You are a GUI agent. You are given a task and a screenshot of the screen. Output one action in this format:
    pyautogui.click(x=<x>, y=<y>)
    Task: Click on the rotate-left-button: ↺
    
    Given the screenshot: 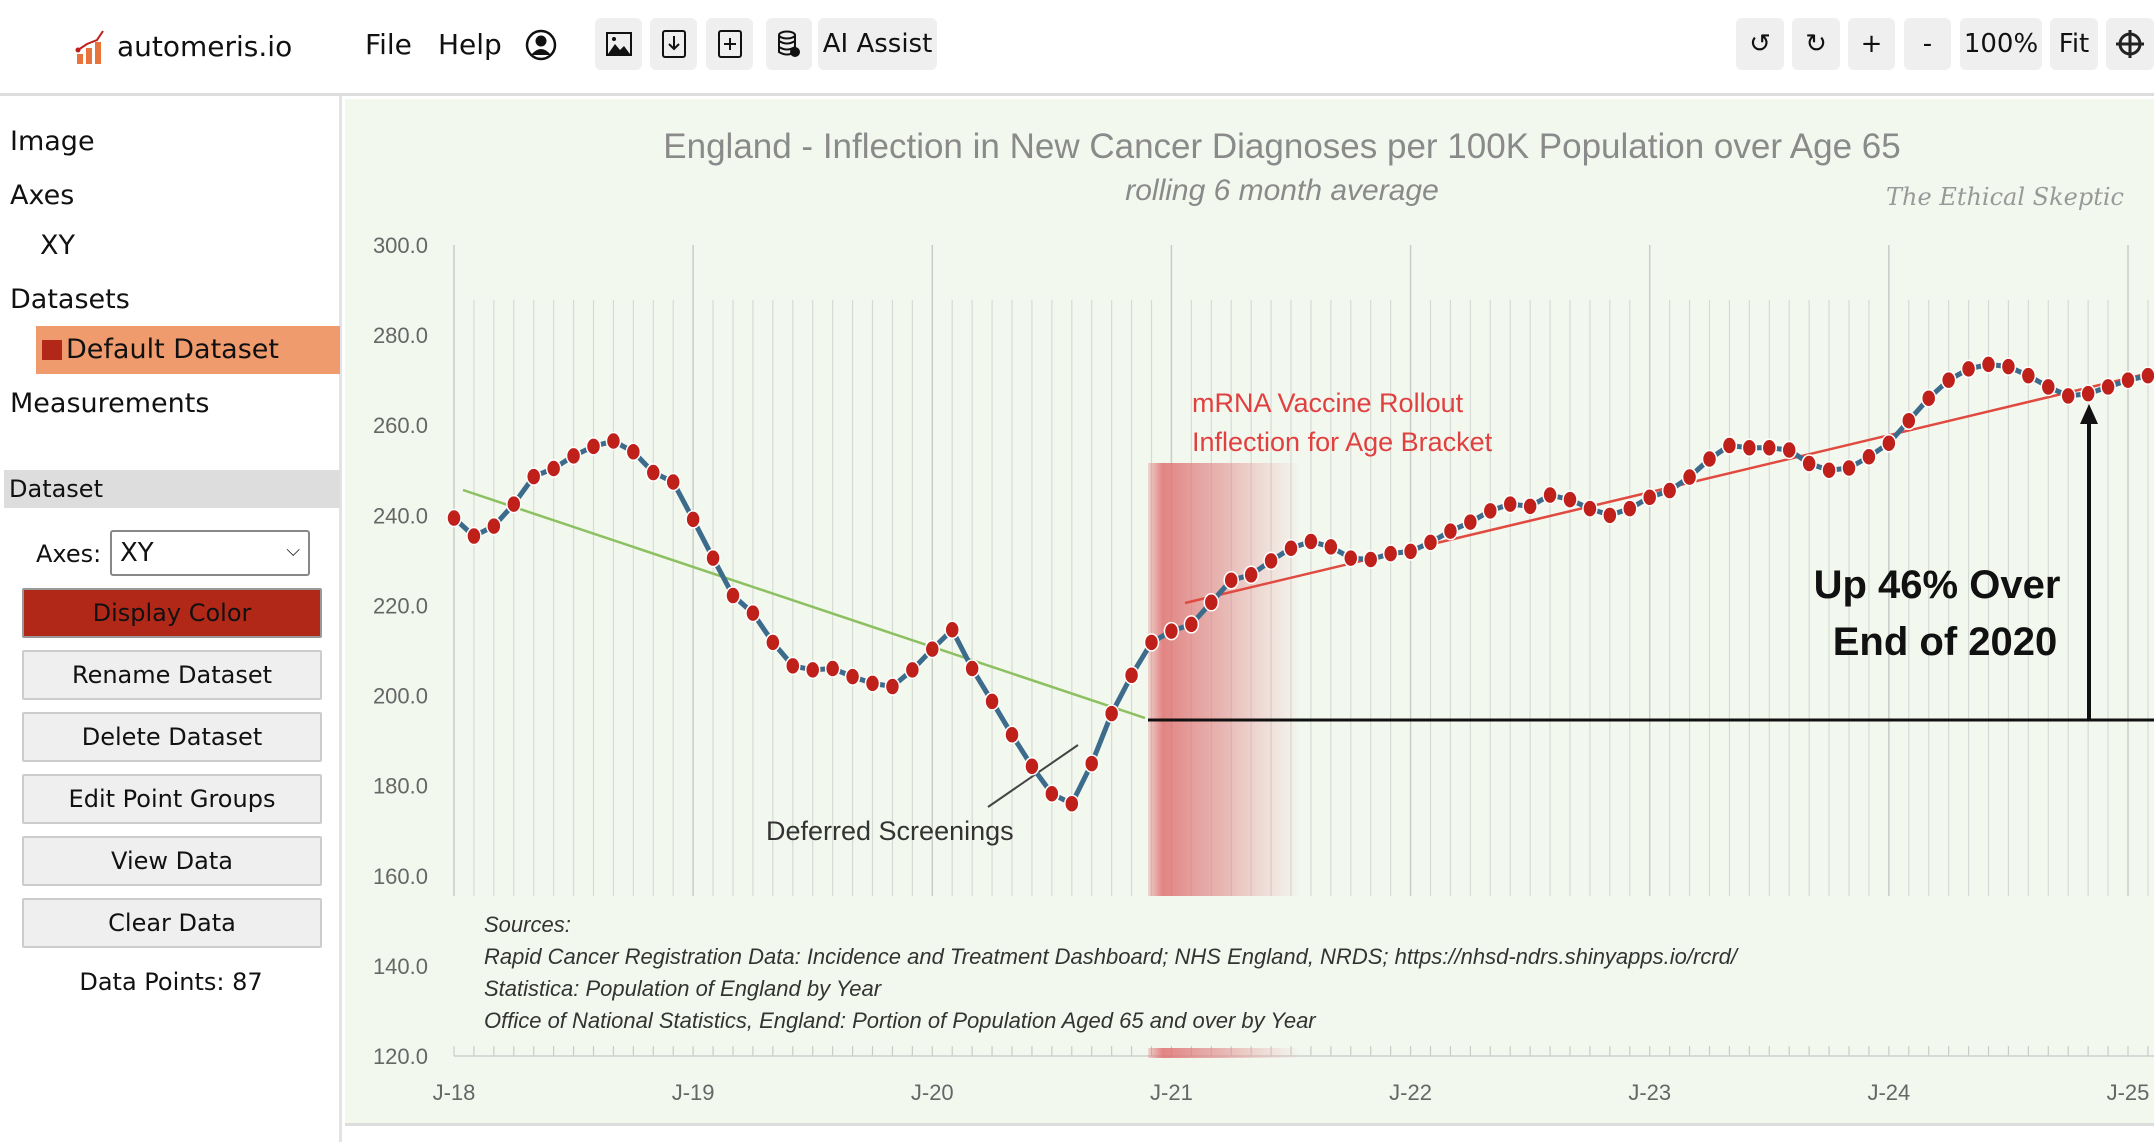 What is the action you would take?
    pyautogui.click(x=1760, y=44)
    